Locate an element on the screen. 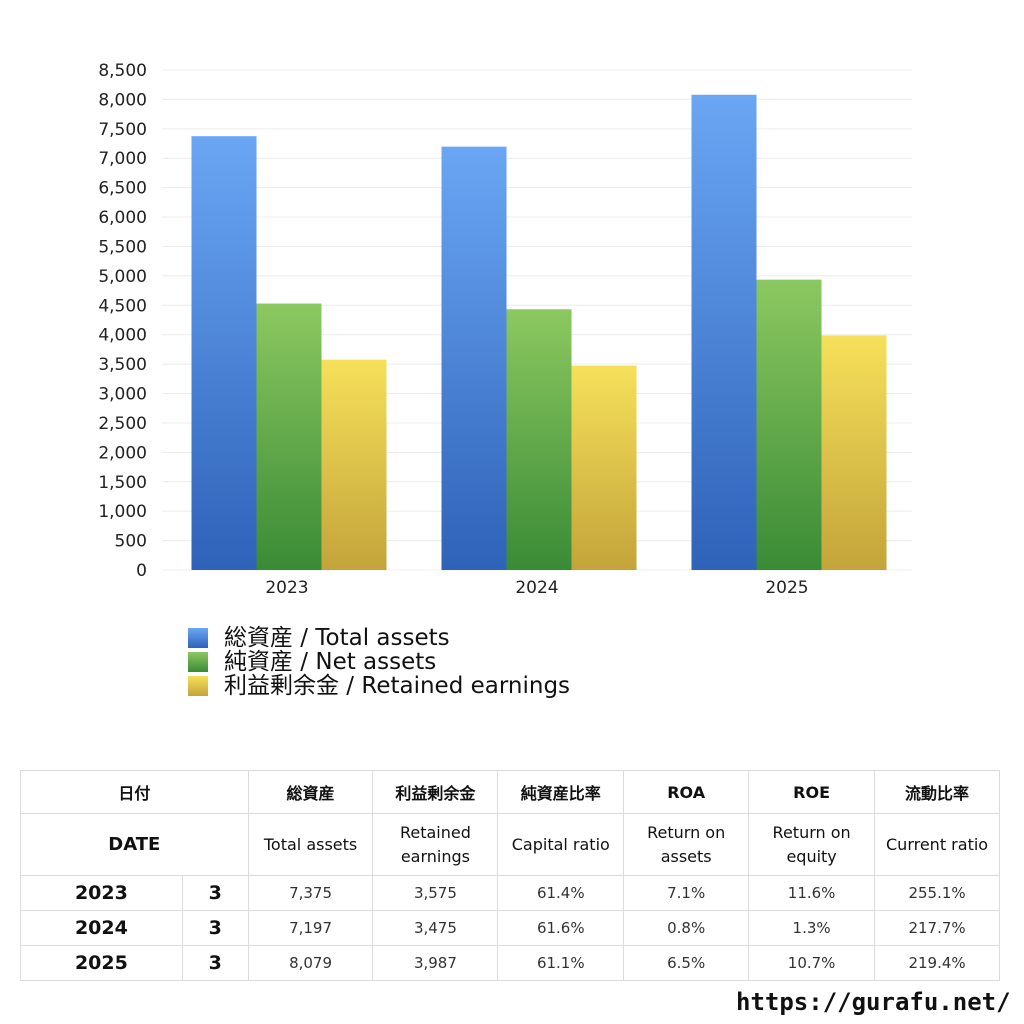 Image resolution: width=1024 pixels, height=1024 pixels. cell-roa: 7.1% is located at coordinates (686, 893).